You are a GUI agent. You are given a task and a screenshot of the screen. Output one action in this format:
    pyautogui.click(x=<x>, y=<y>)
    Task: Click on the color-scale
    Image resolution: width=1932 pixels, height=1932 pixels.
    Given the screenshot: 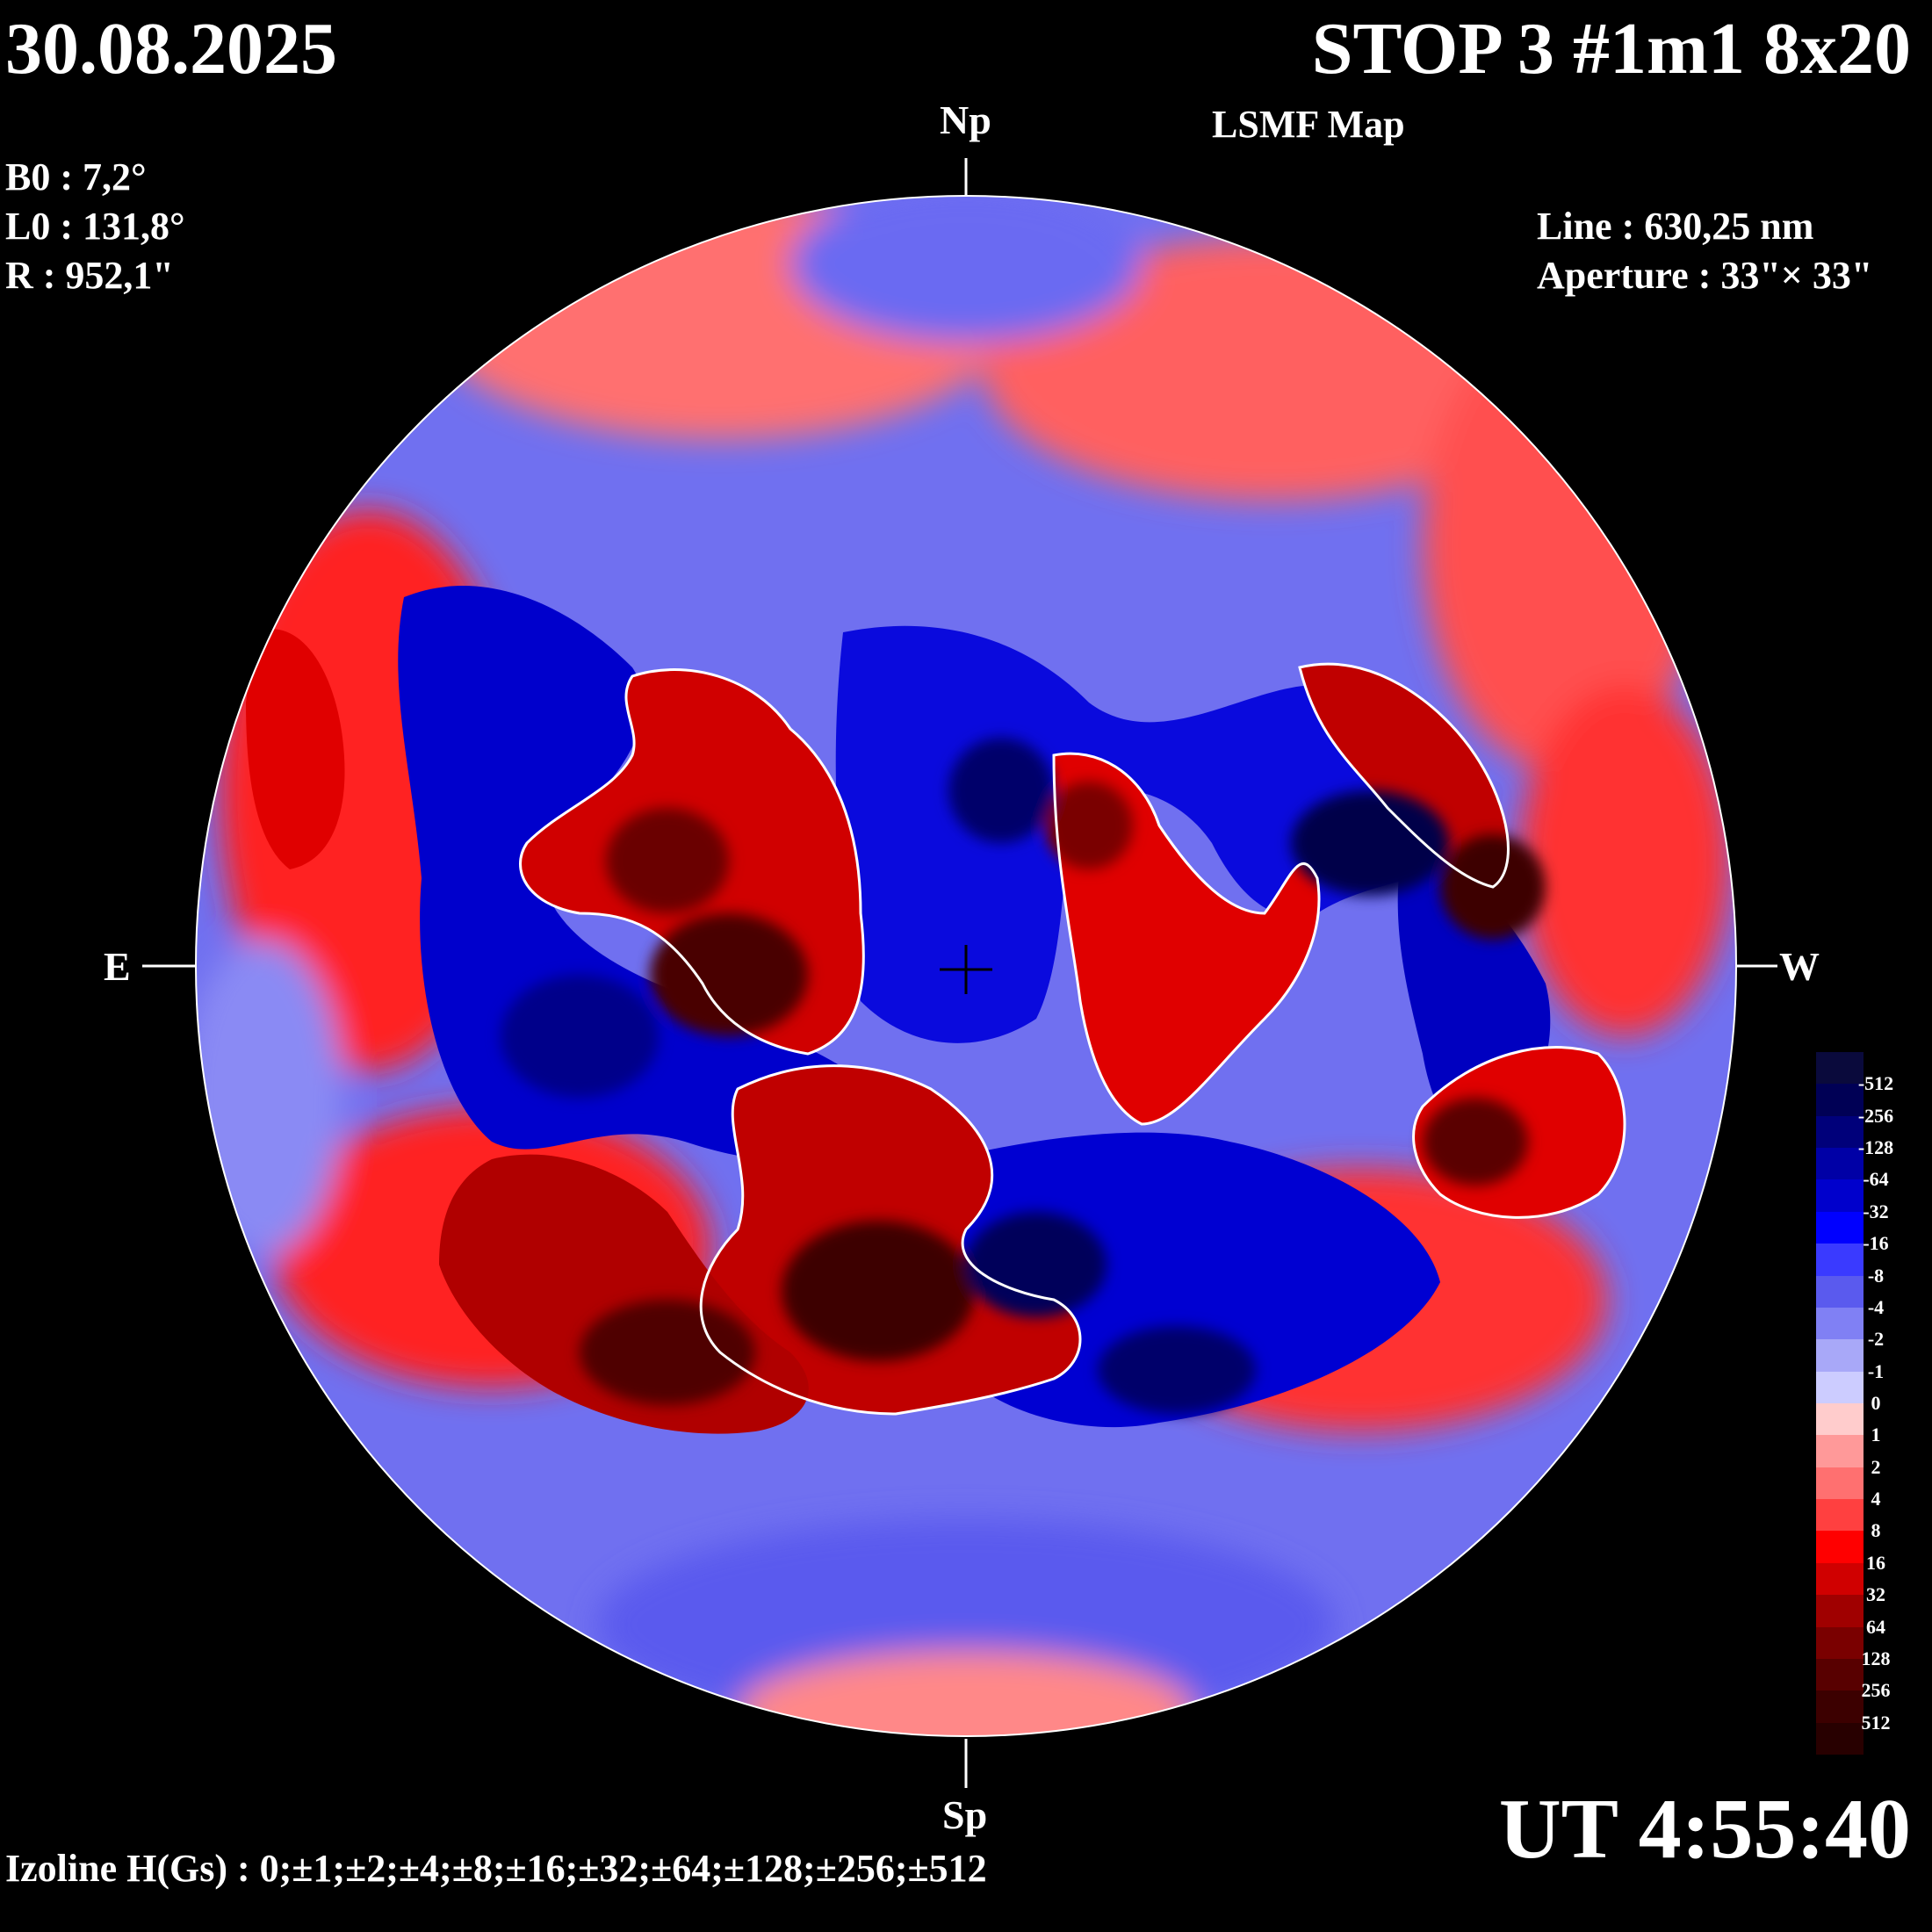 What is the action you would take?
    pyautogui.click(x=1840, y=1403)
    